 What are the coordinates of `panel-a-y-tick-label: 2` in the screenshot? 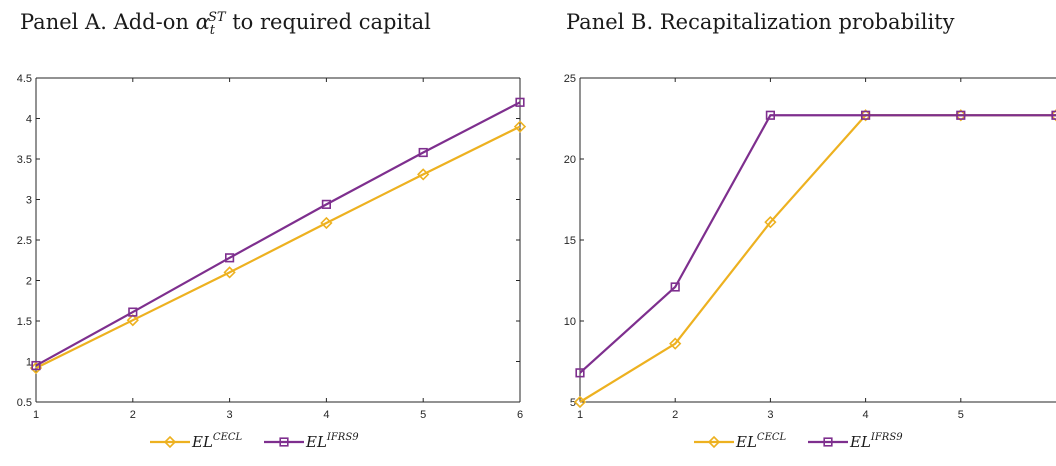 It's located at (29, 282).